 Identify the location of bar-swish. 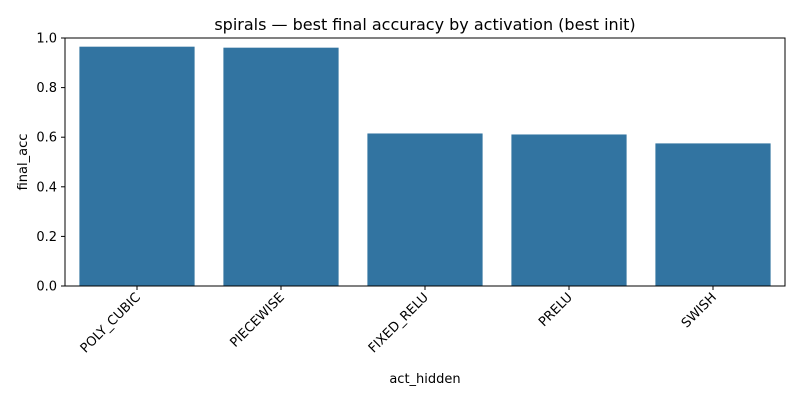
(713, 214).